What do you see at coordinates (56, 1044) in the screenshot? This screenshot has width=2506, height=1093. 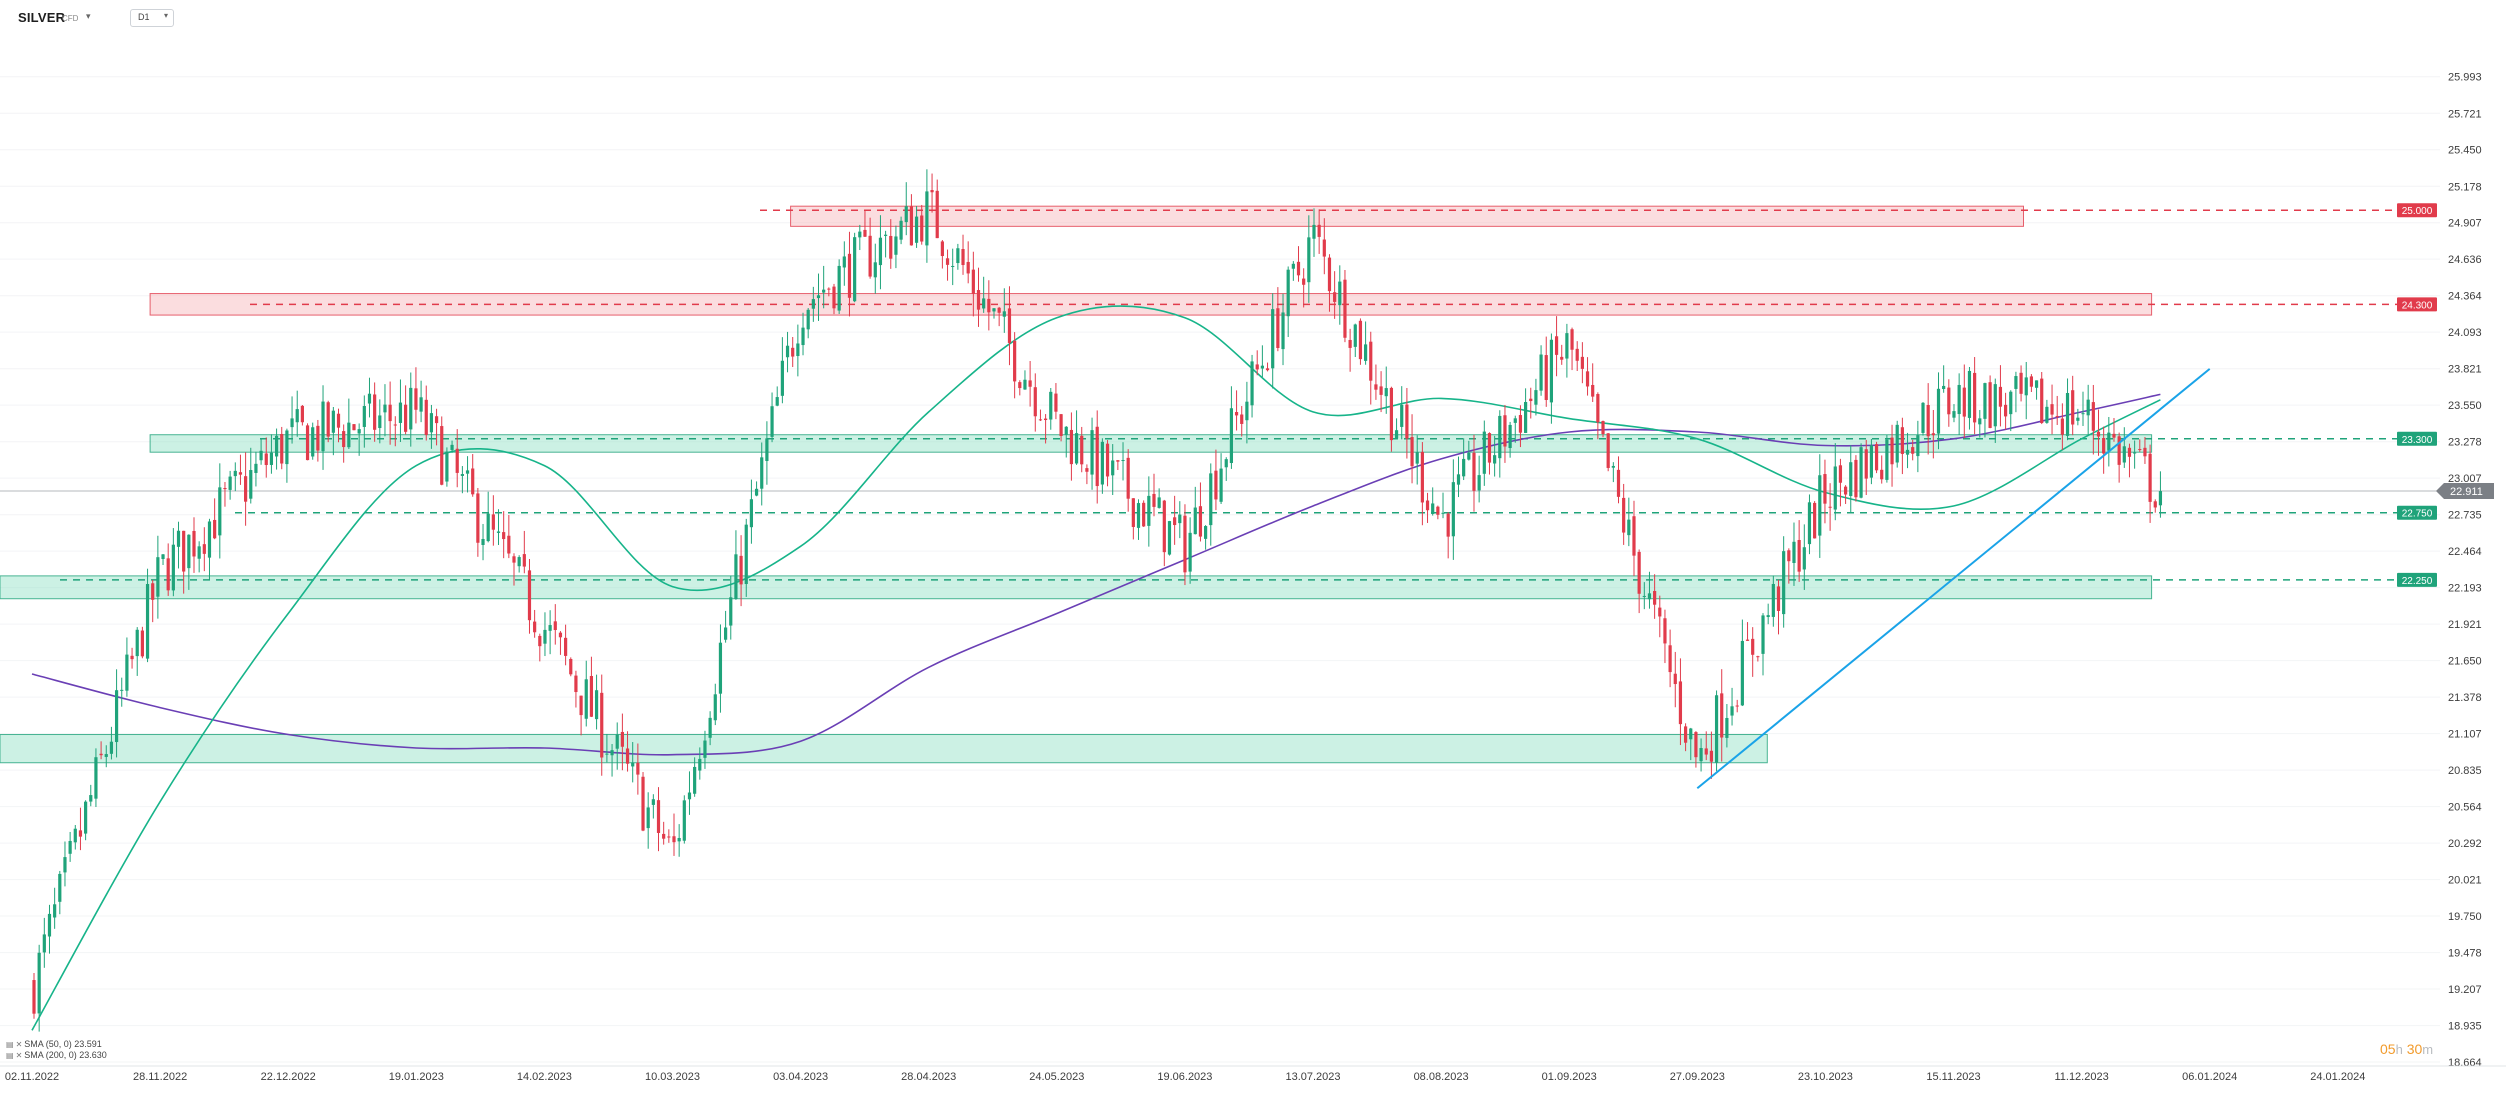 I see `legend-row-sma50: ▤ ✕ SMA (50, 0) 23.591` at bounding box center [56, 1044].